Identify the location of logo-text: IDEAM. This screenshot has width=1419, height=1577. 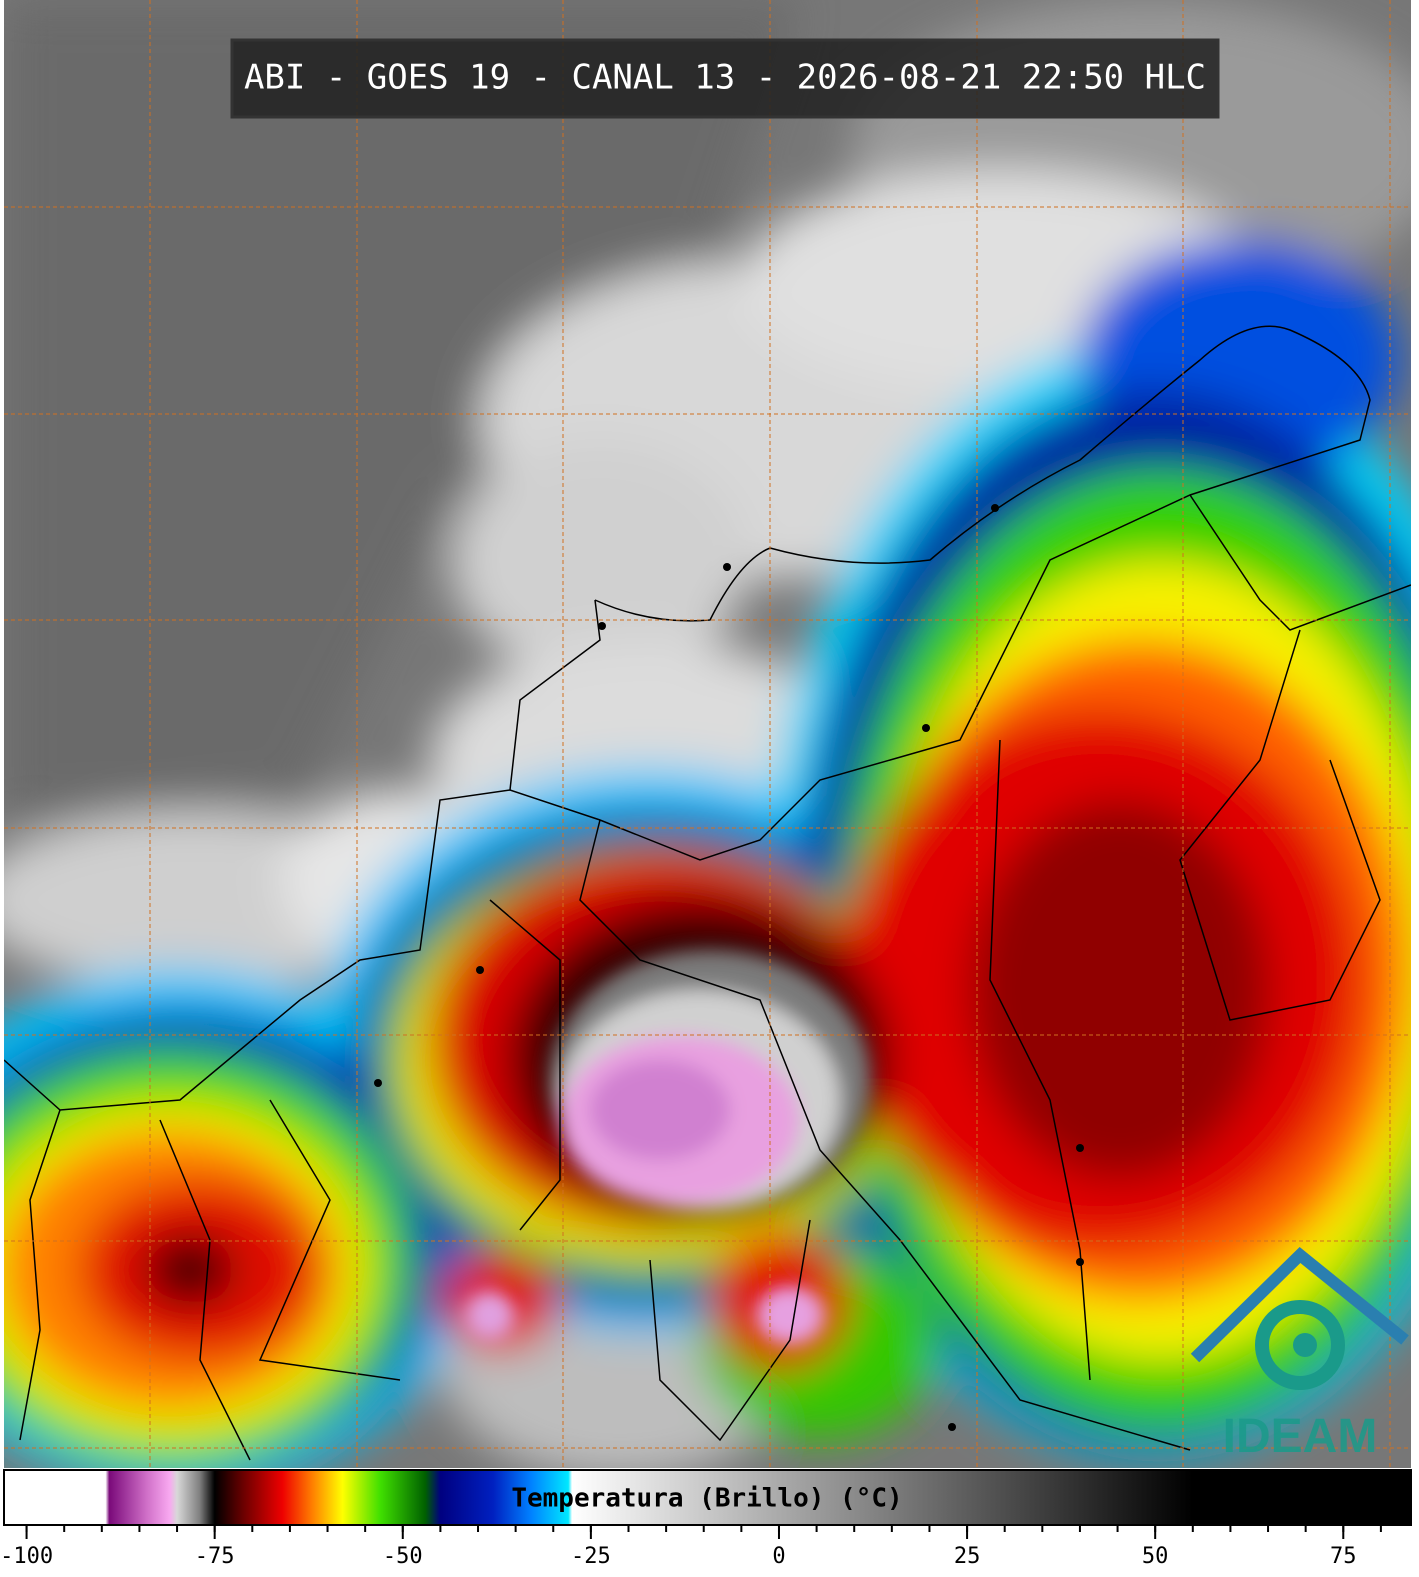
(1300, 1436).